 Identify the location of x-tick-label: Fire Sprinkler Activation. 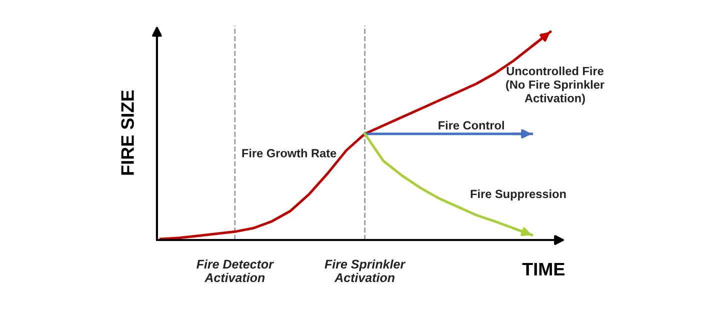
(365, 270).